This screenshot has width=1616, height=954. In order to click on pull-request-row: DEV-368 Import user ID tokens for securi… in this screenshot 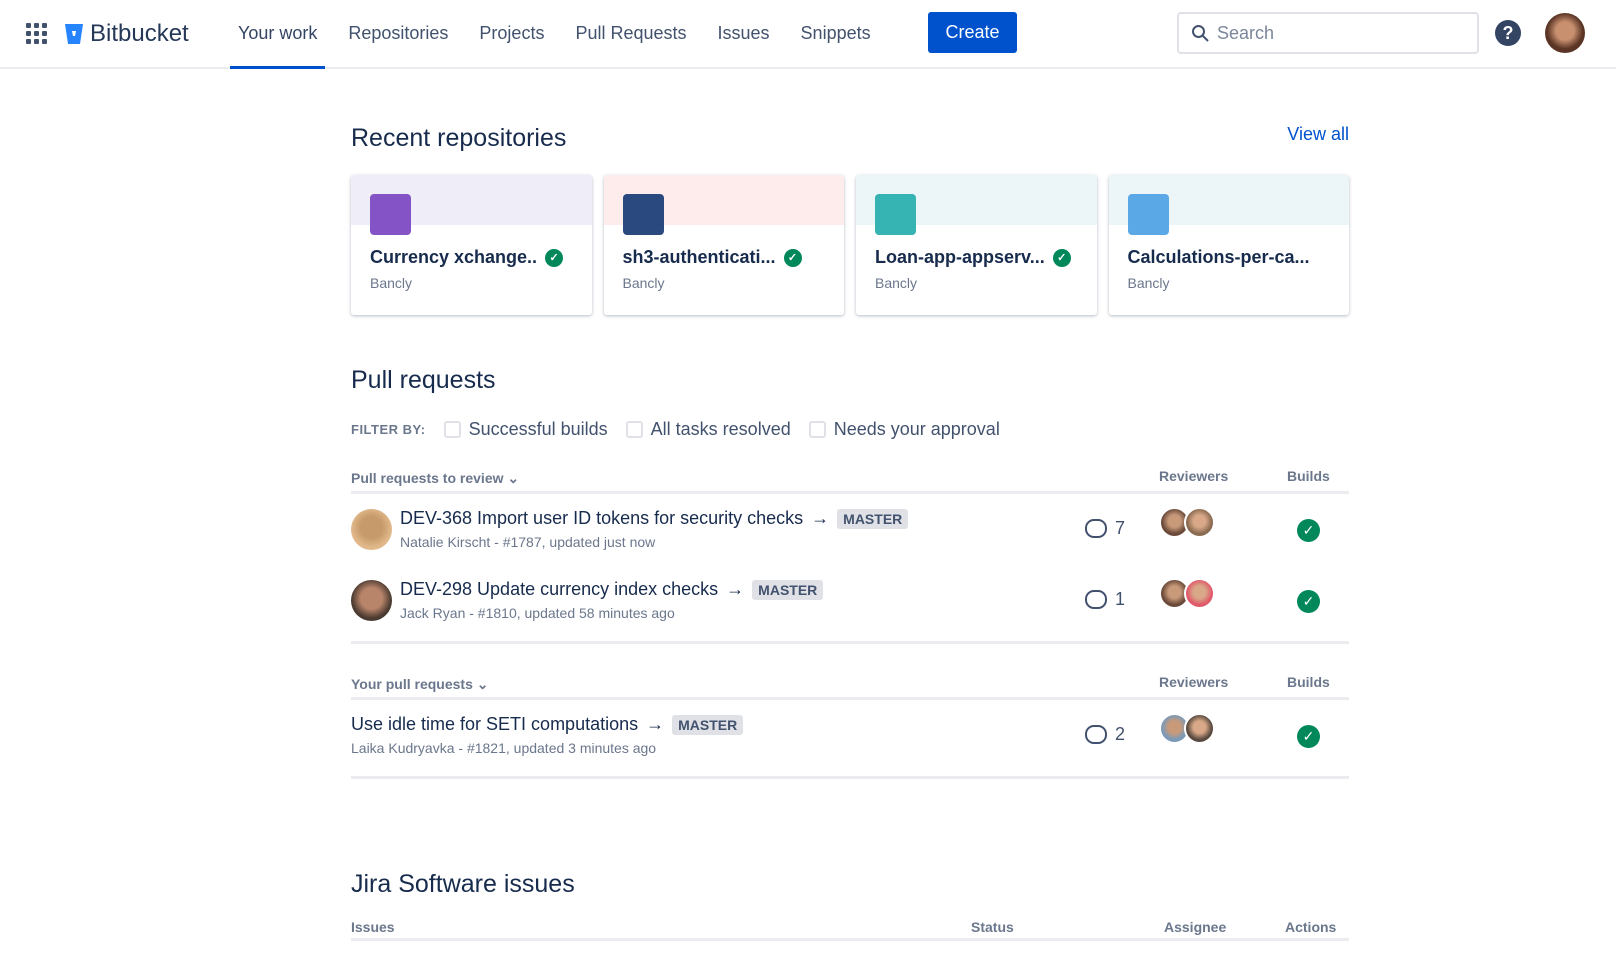, I will do `click(850, 529)`.